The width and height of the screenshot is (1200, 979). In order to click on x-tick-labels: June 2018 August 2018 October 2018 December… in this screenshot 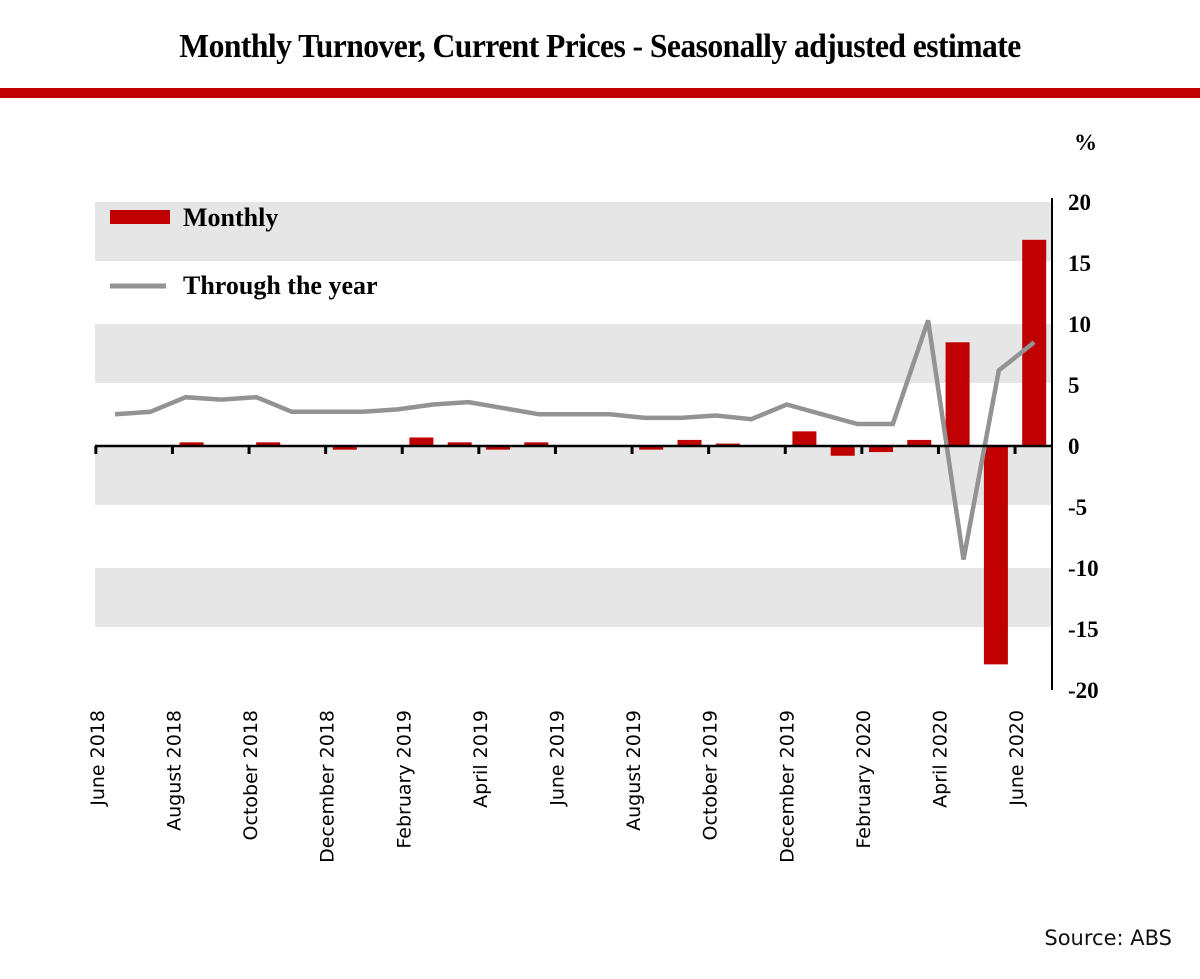, I will do `click(557, 786)`.